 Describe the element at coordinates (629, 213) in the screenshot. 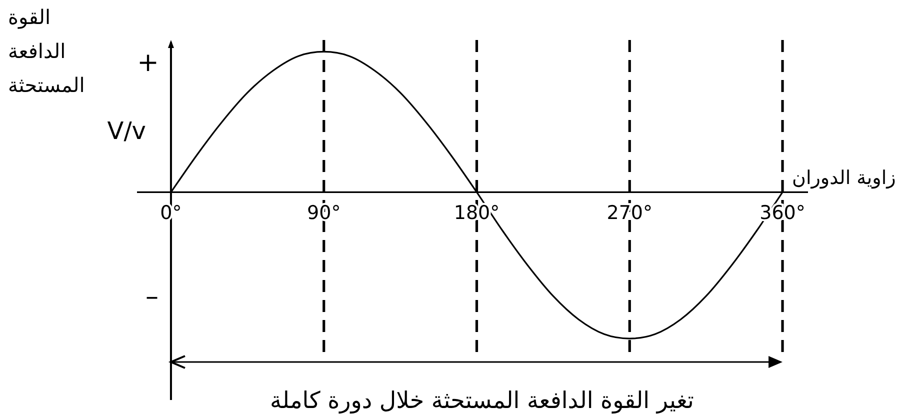

I see `x-tick-label: 270°` at that location.